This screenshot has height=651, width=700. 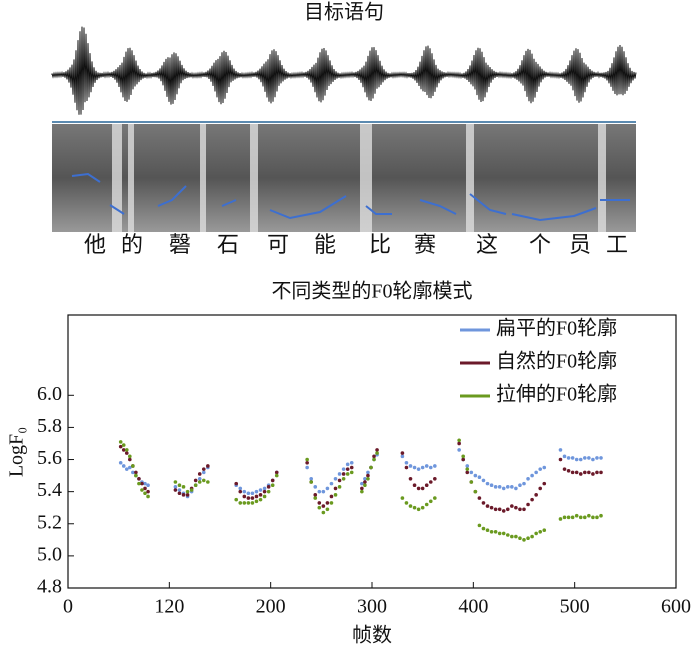 What do you see at coordinates (325, 244) in the screenshot?
I see `character: 能` at bounding box center [325, 244].